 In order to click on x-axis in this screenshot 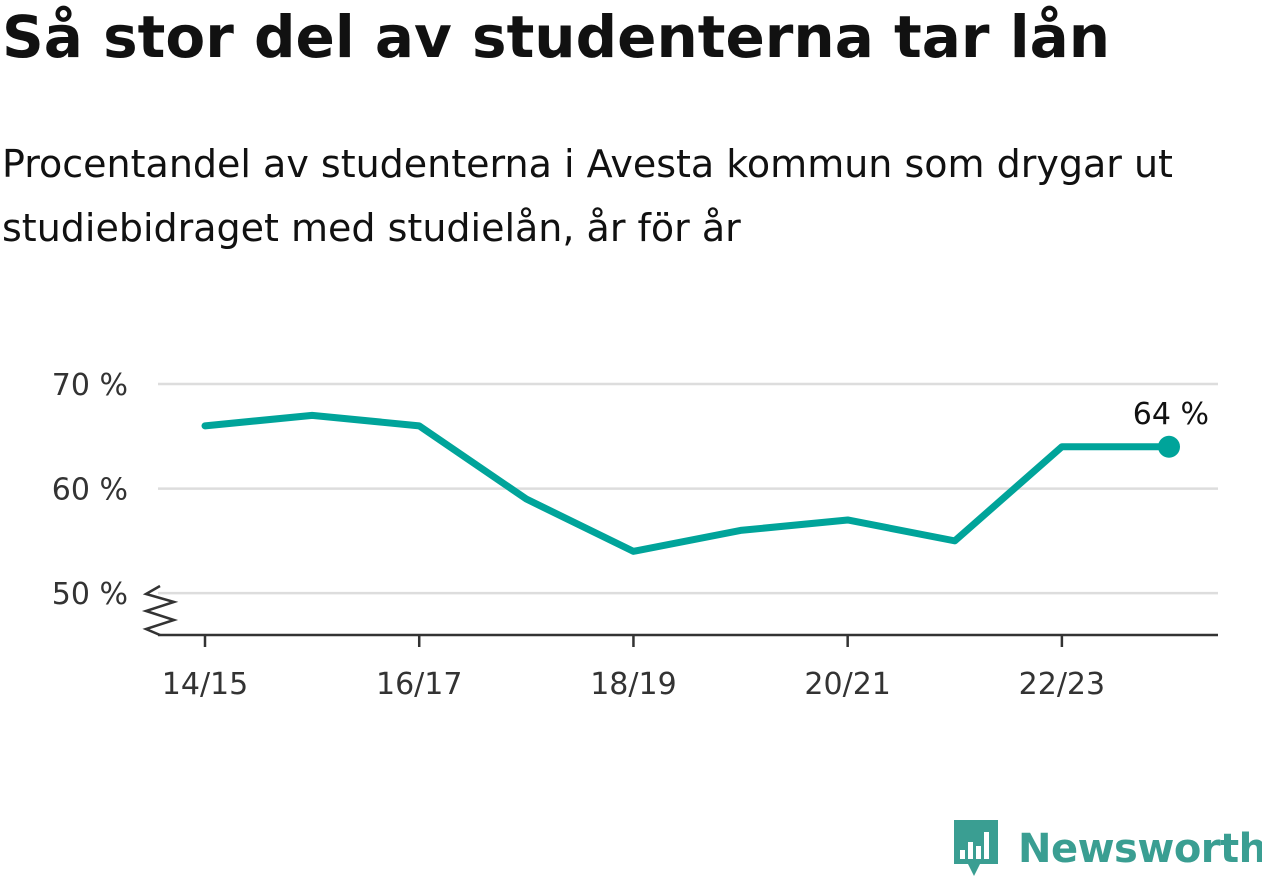, I will do `click(679, 615)`.